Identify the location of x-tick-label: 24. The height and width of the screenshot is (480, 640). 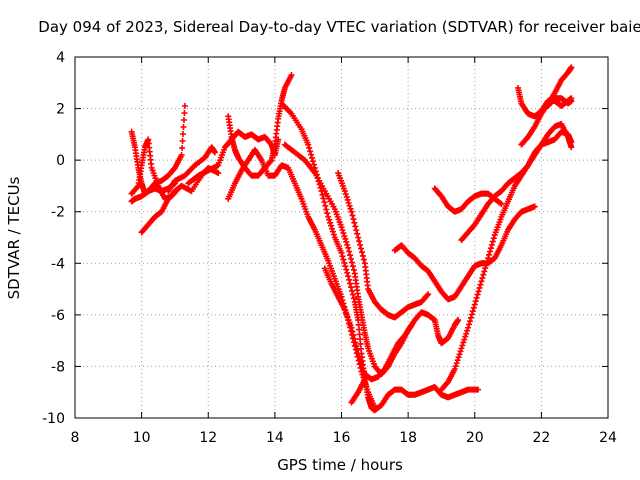
(608, 438).